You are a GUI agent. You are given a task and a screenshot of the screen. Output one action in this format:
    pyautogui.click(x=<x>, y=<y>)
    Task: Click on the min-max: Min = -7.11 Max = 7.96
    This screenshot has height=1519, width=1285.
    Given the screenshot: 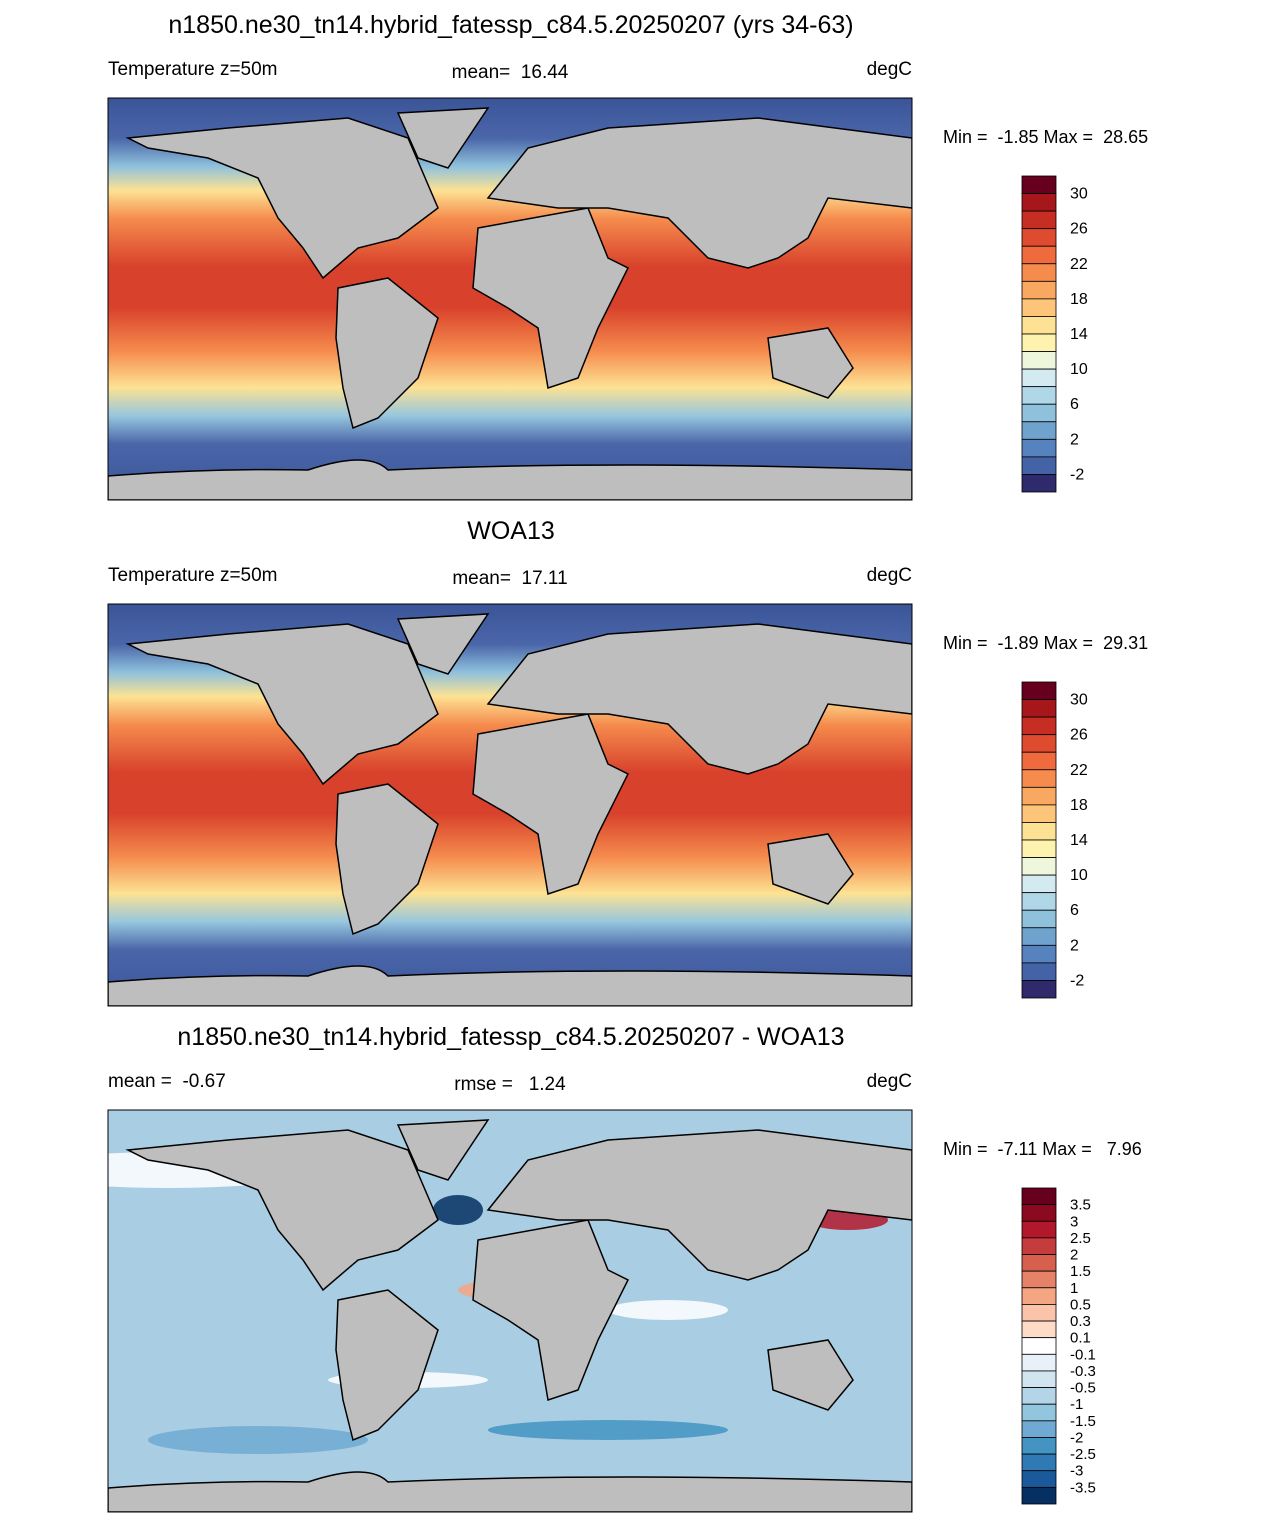 What is the action you would take?
    pyautogui.click(x=1042, y=1149)
    